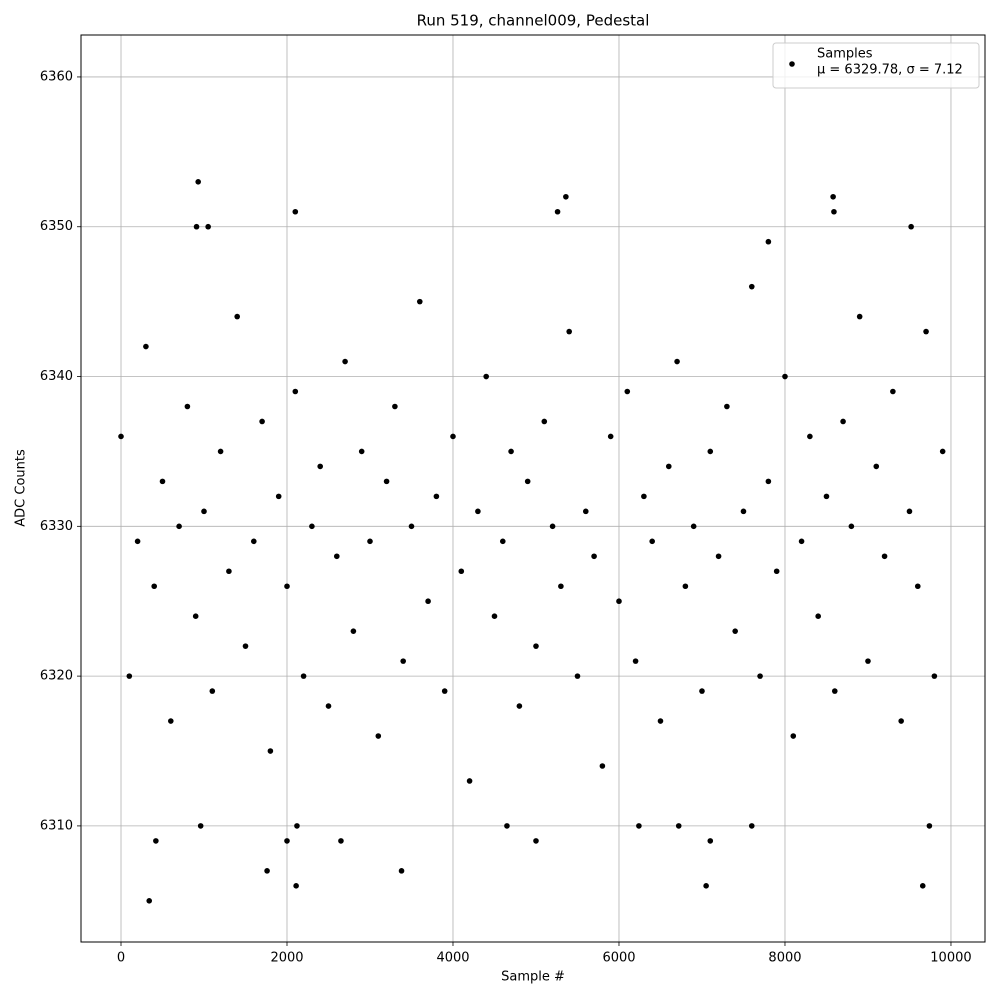  I want to click on y-tick-label: 6360, so click(56, 76).